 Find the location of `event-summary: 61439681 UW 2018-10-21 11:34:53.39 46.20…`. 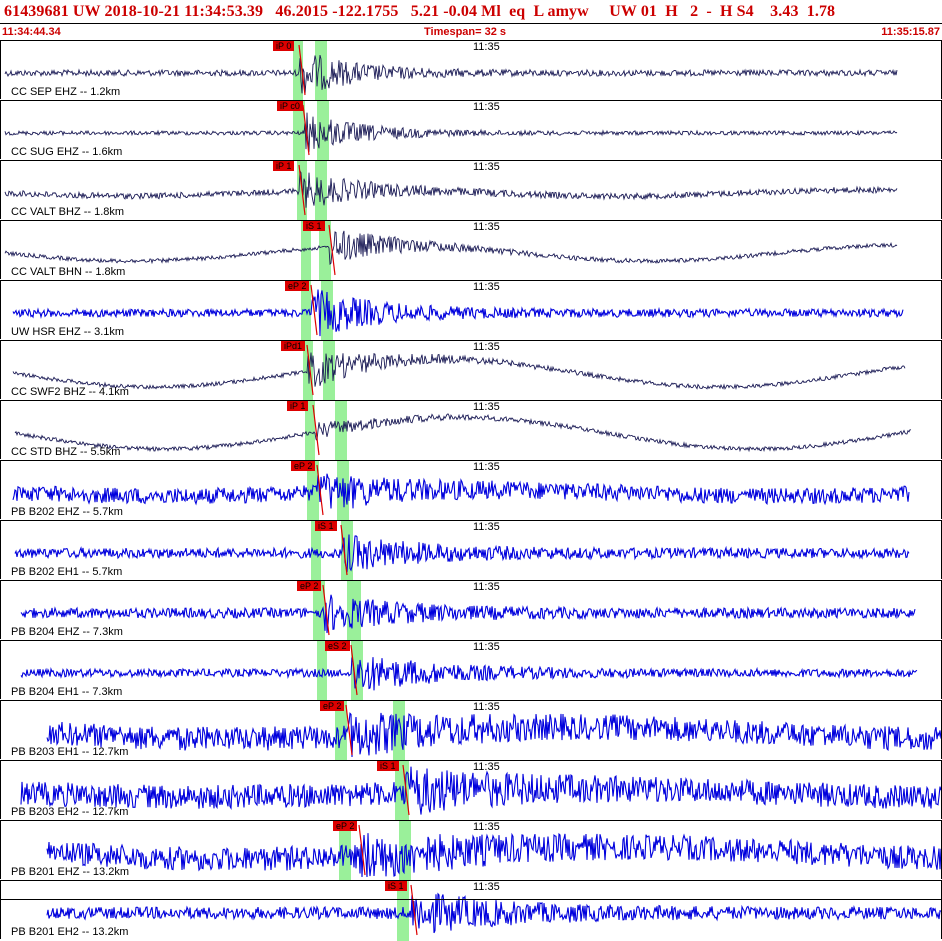

event-summary: 61439681 UW 2018-10-21 11:34:53.39 46.20… is located at coordinates (420, 11).